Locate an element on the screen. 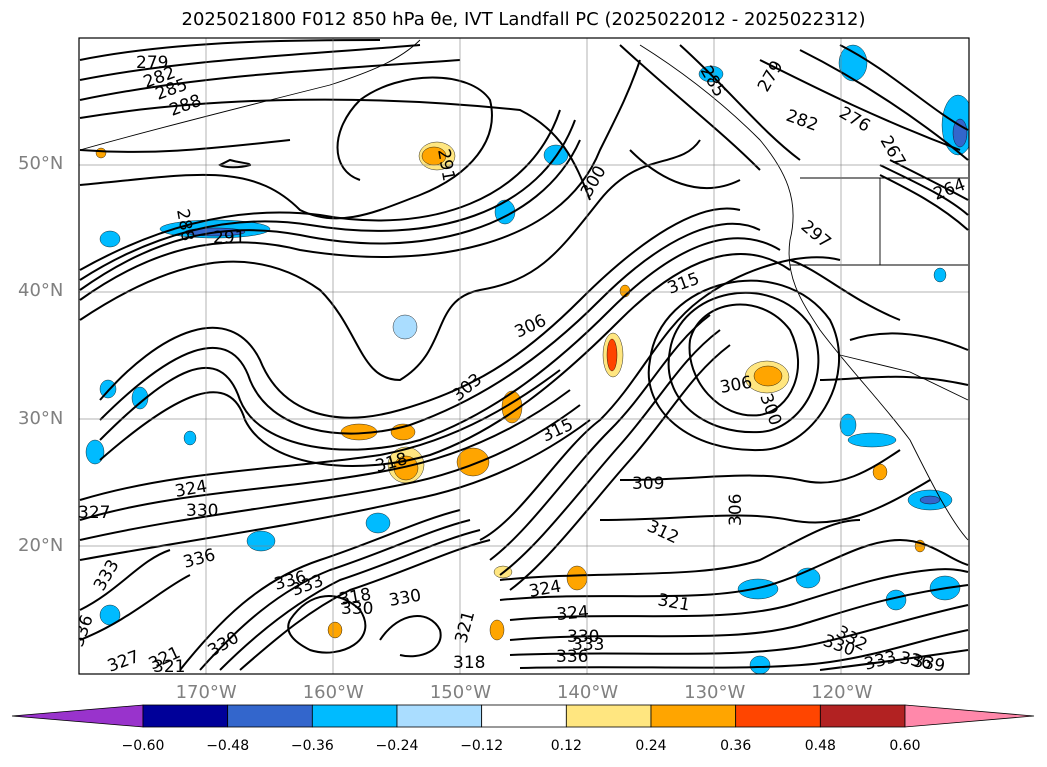 This screenshot has height=767, width=1047. colorbar-tick-label: 0.48 is located at coordinates (820, 746).